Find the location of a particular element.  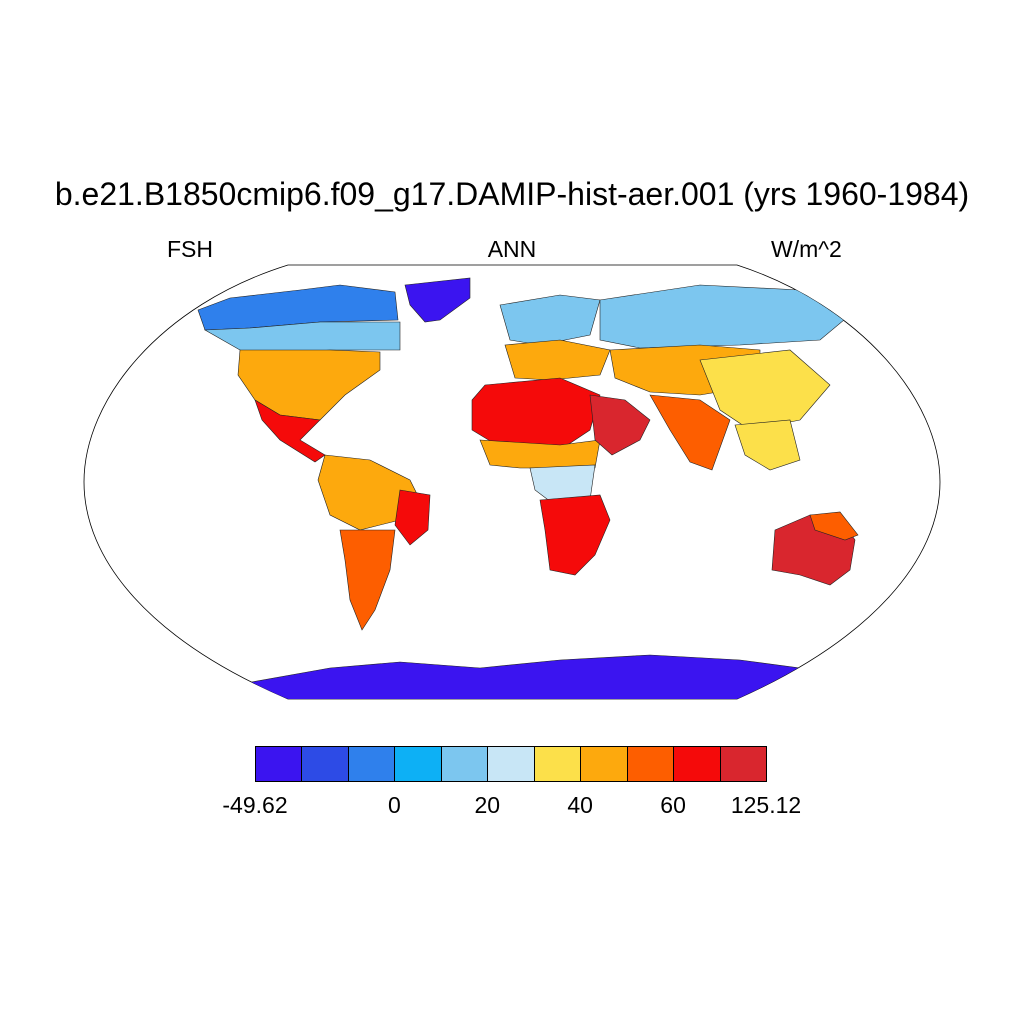

region-southern-africa is located at coordinates (575, 535).